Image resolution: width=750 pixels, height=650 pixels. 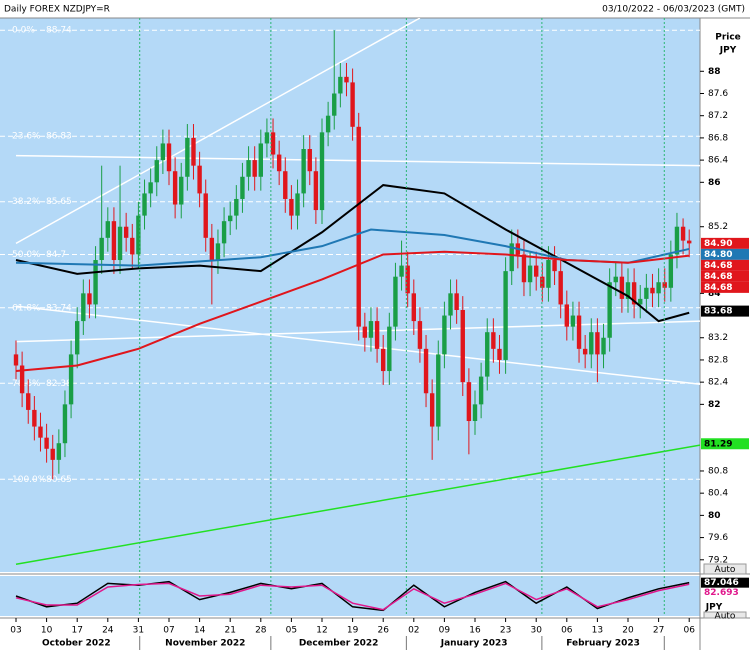 What do you see at coordinates (168, 631) in the screenshot?
I see `x-tick-label: 07` at bounding box center [168, 631].